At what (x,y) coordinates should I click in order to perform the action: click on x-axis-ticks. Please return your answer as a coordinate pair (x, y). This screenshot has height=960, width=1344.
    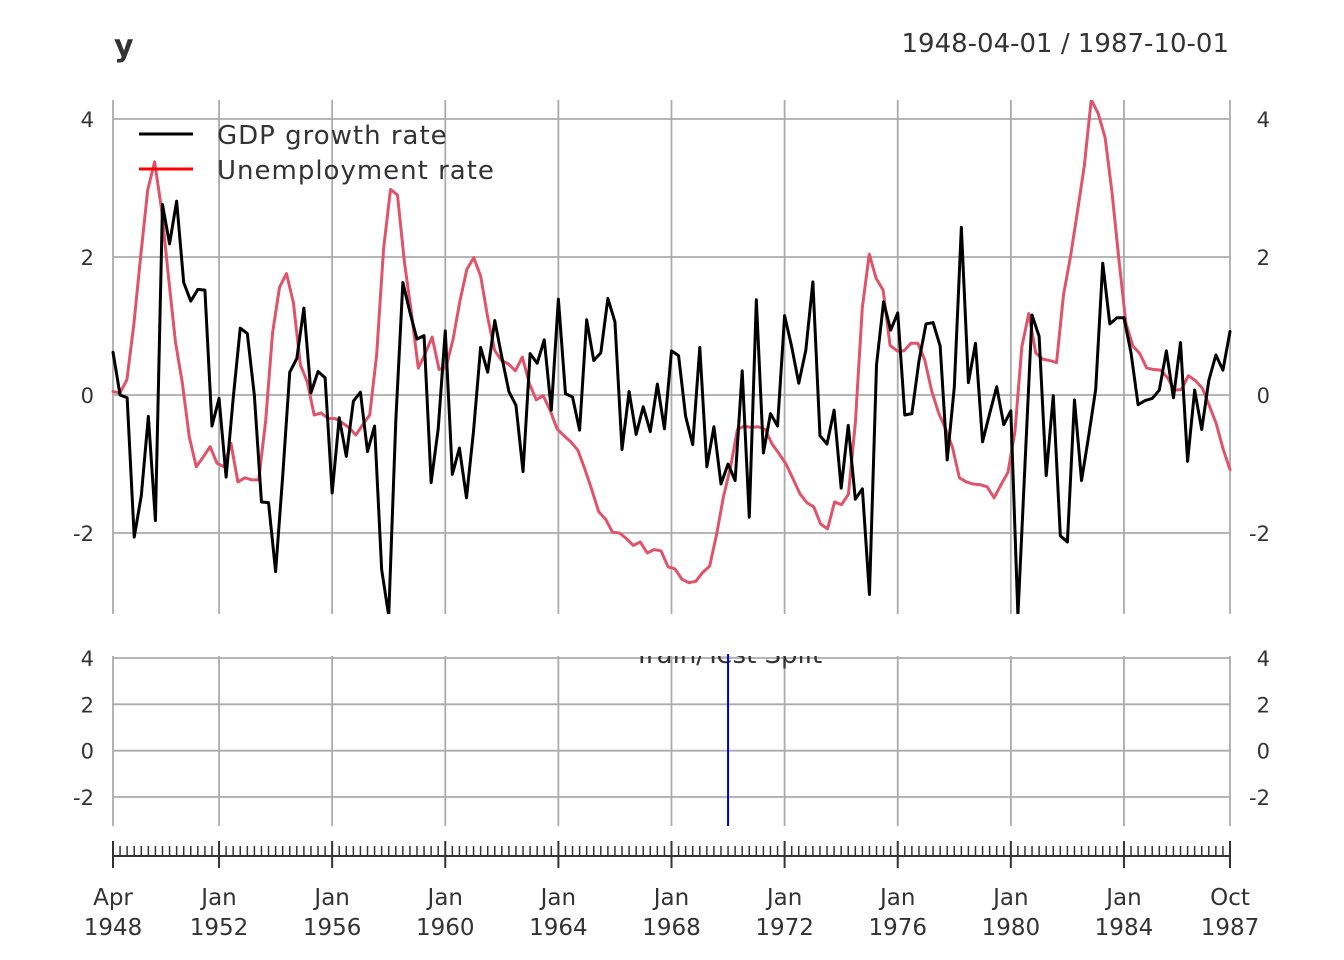
    Looking at the image, I should click on (671, 854).